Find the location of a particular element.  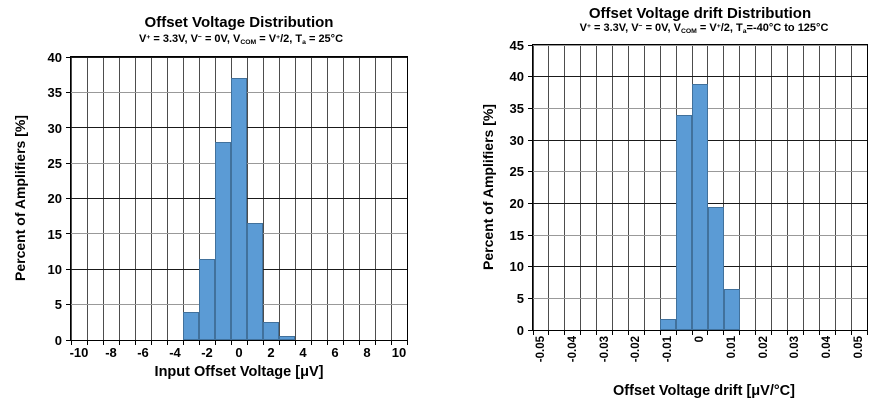

x-axis-title: Input Offset Voltage [μV] is located at coordinates (239, 372).